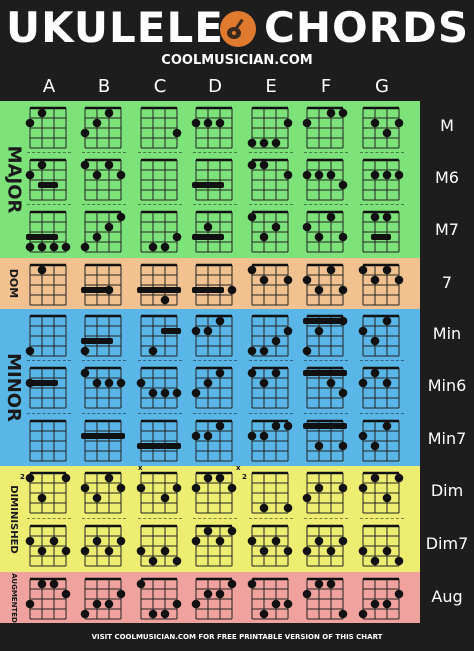 Image resolution: width=474 pixels, height=651 pixels. I want to click on fret-number-marker: 2, so click(22, 477).